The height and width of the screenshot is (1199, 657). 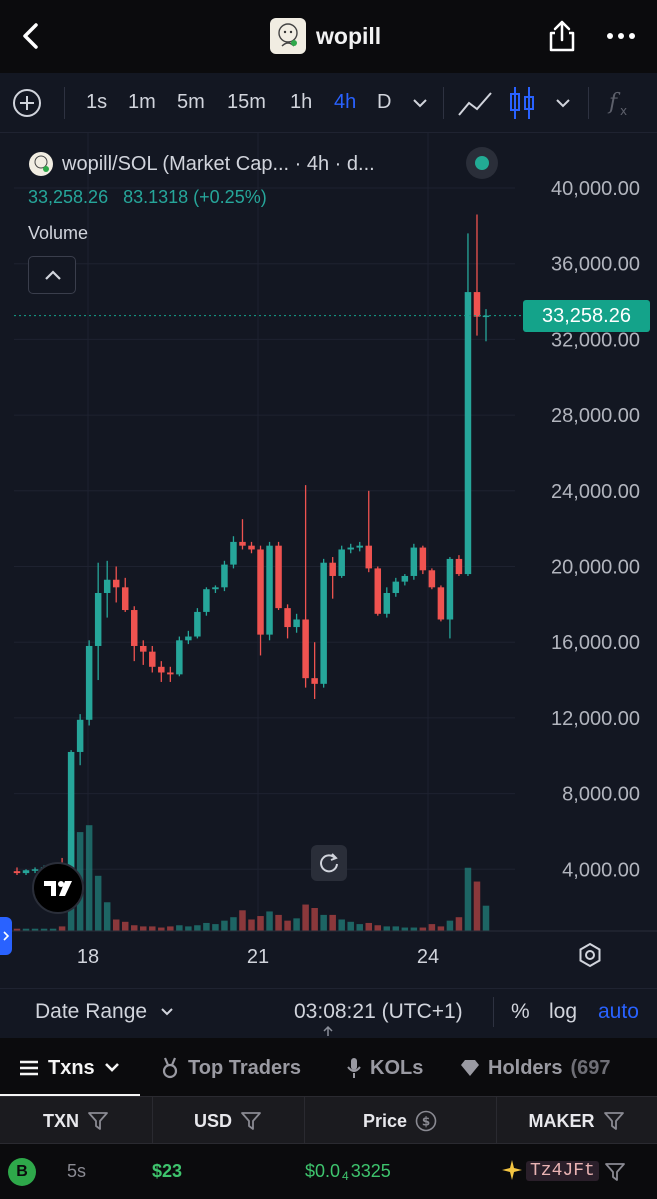 I want to click on currency-toggle-icon: $, so click(x=426, y=1121).